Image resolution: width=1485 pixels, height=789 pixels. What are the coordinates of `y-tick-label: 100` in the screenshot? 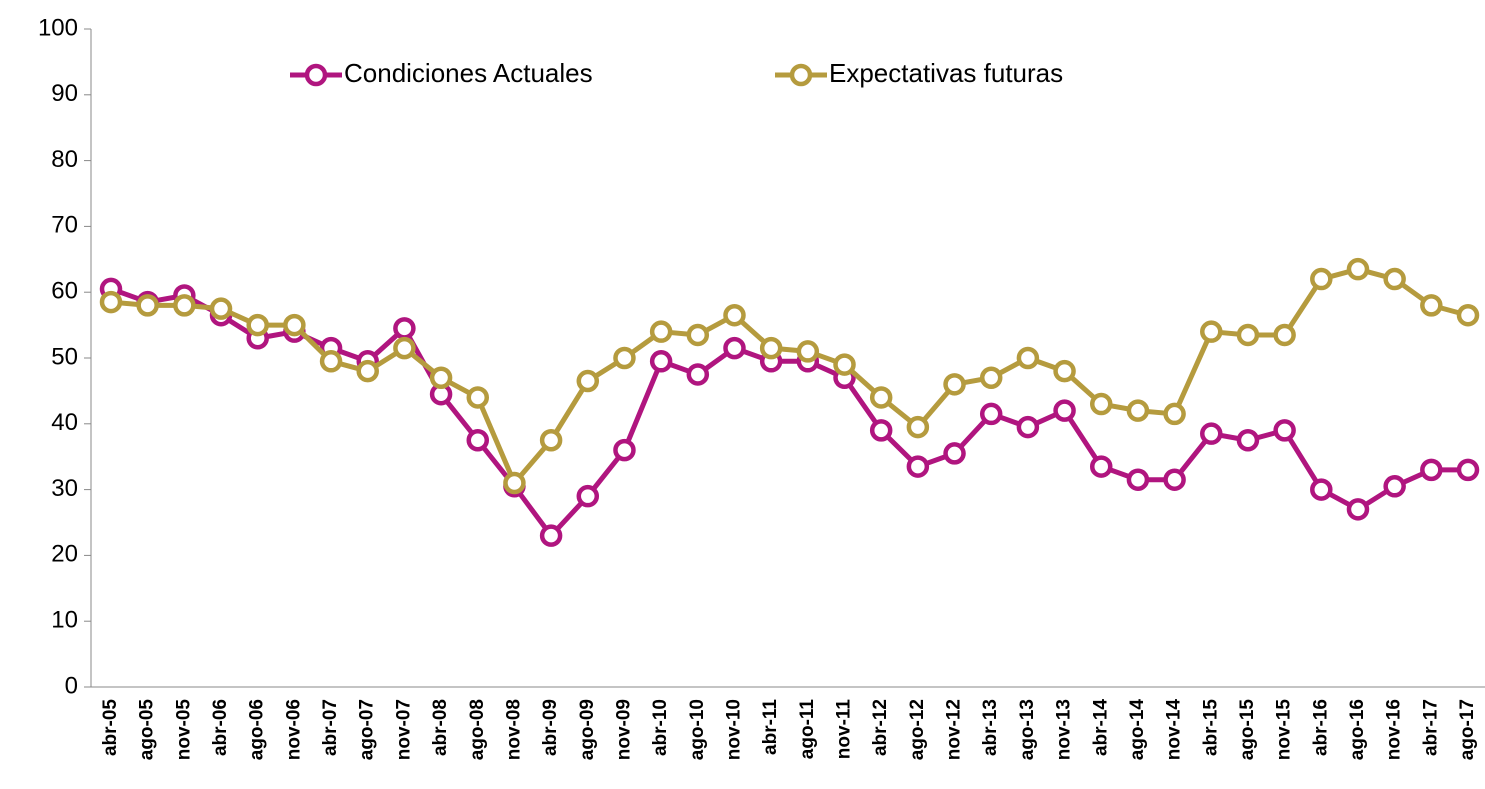 It's located at (58, 27).